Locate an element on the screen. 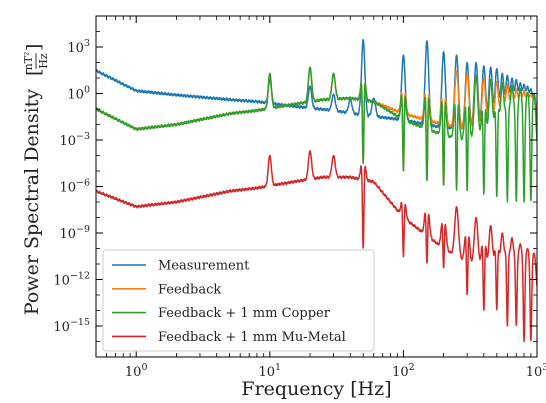 The height and width of the screenshot is (403, 546). y-tick-label-6: 10⁻¹² is located at coordinates (71, 280).